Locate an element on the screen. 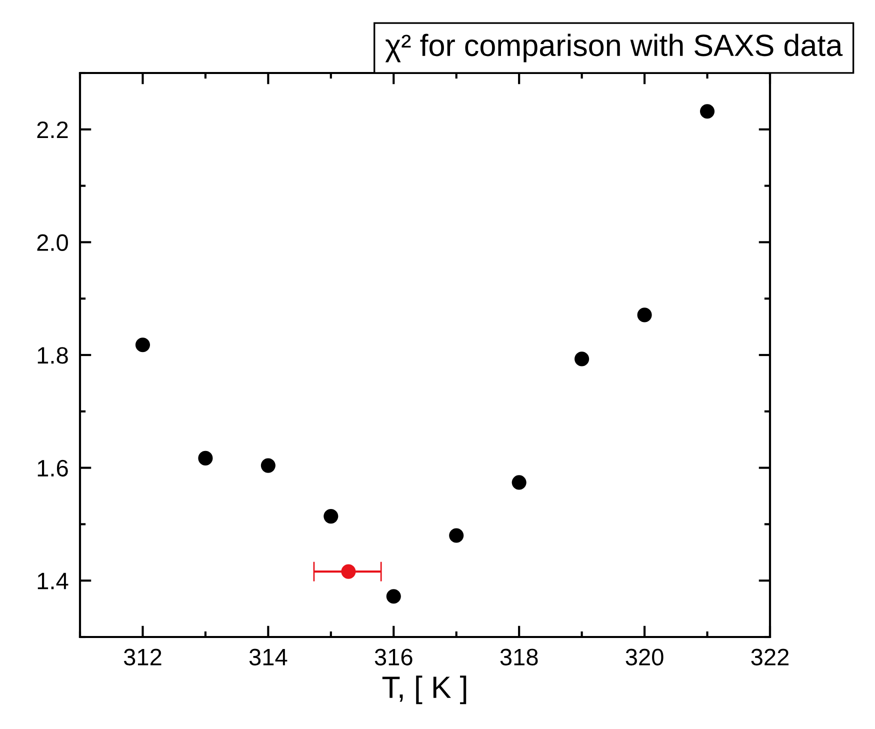  y-tick-label: 1.8 is located at coordinates (53, 355).